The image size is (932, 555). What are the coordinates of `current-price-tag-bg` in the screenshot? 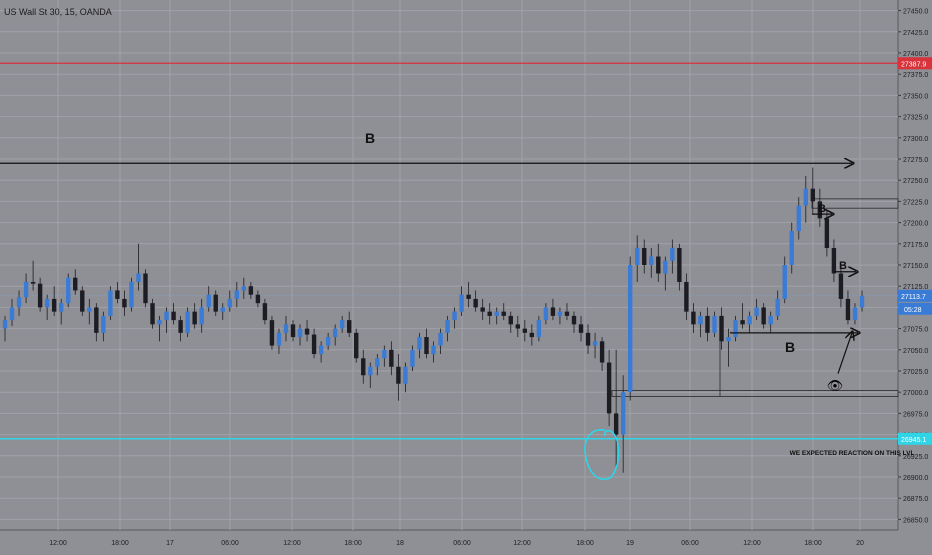 It's located at (915, 295).